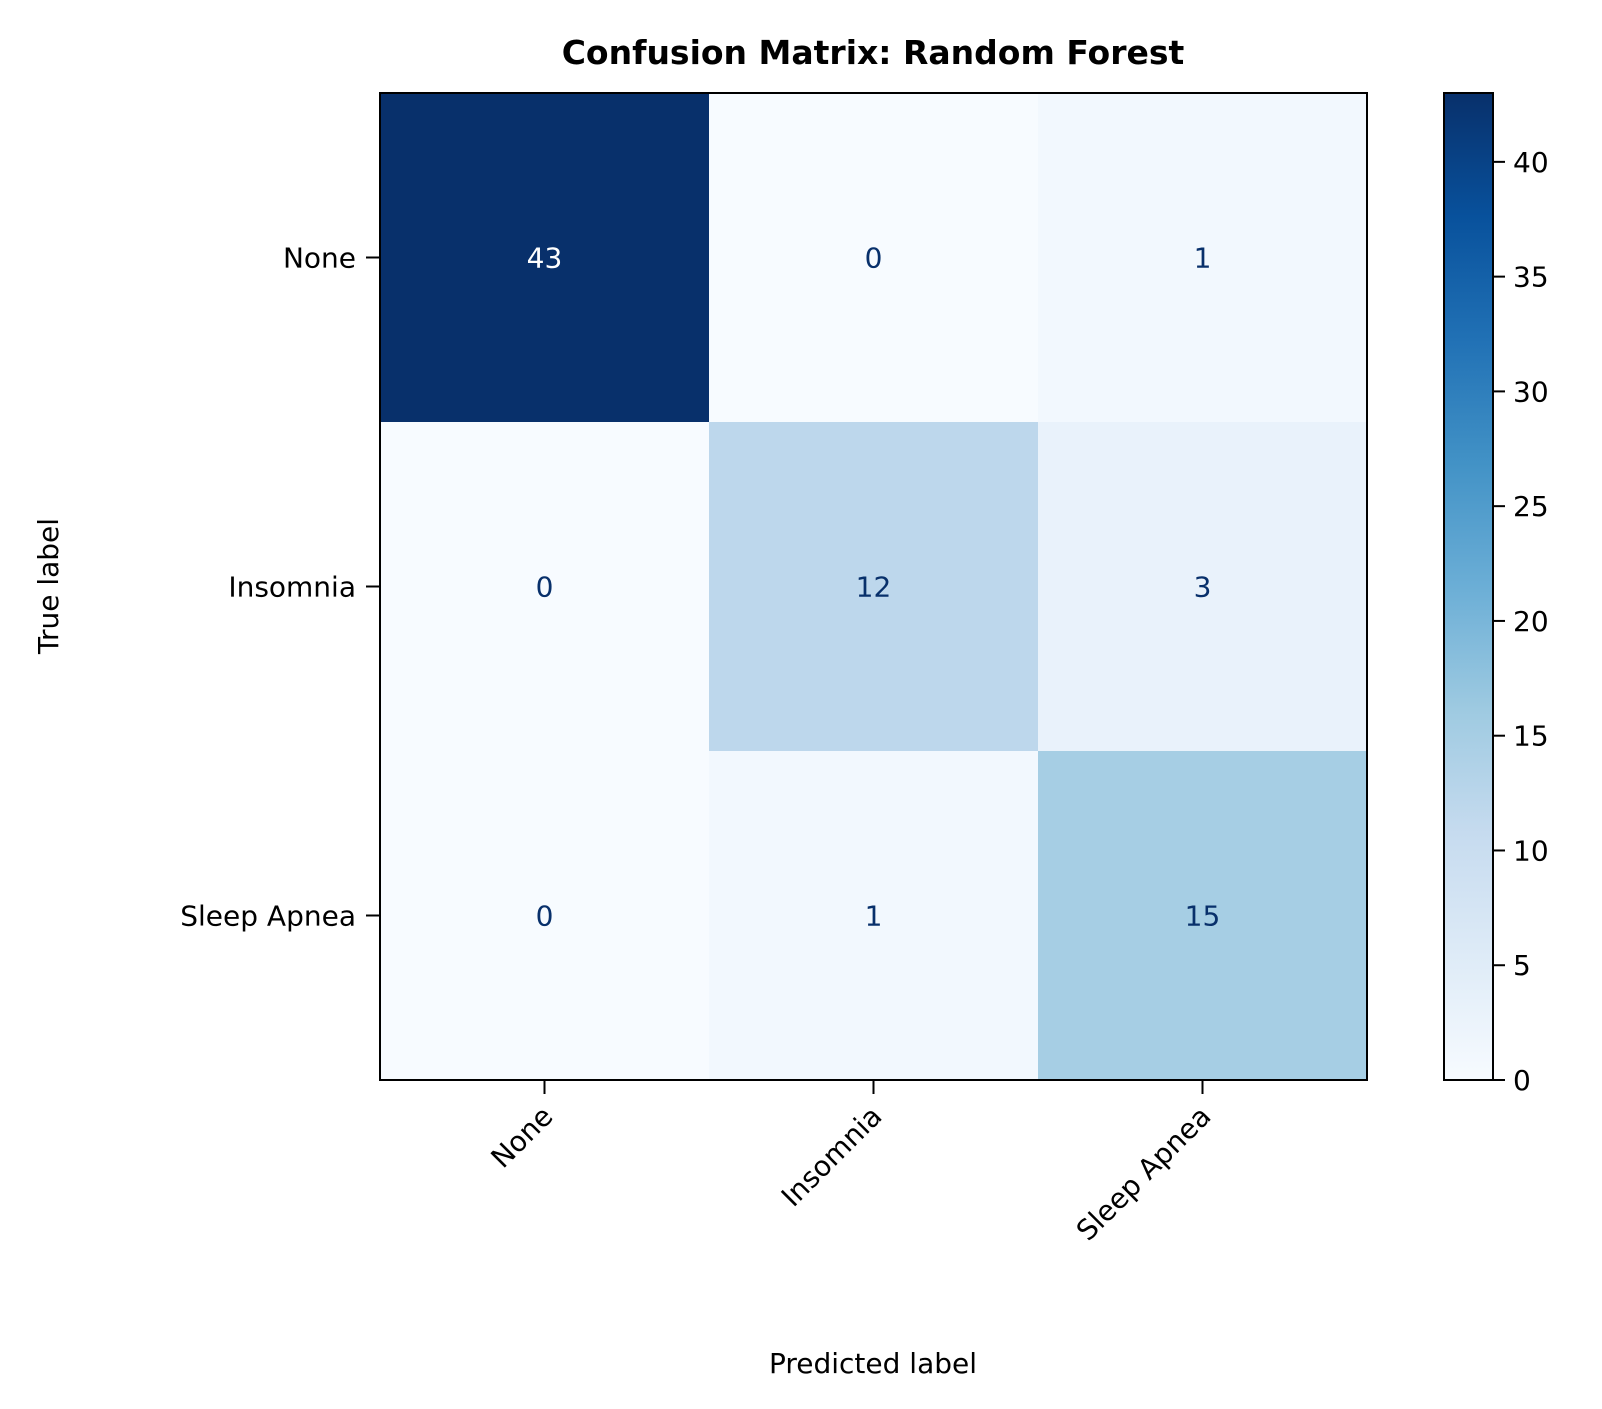  What do you see at coordinates (1531, 621) in the screenshot?
I see `colorbar-tick-label: 20` at bounding box center [1531, 621].